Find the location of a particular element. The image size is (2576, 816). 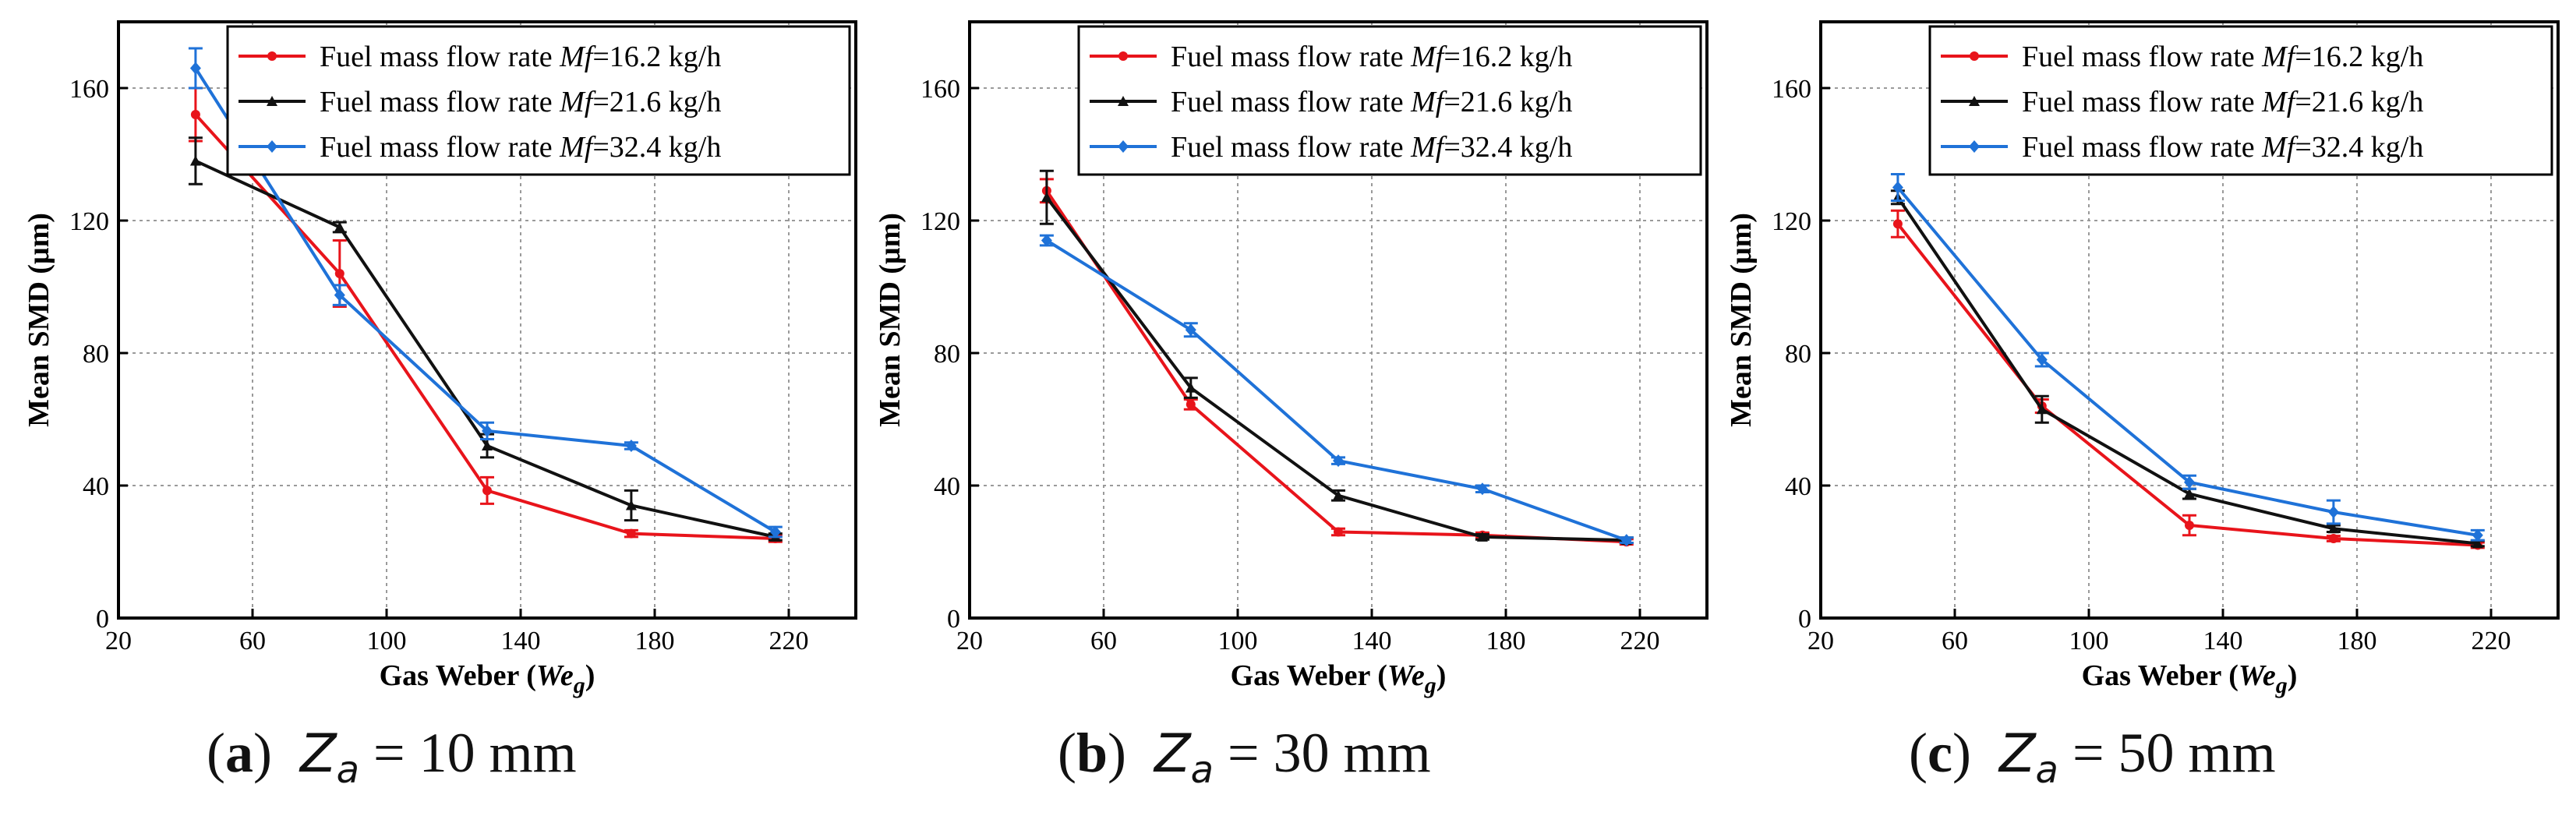

caption-a: (a) Za = 10 mm is located at coordinates (392, 757).